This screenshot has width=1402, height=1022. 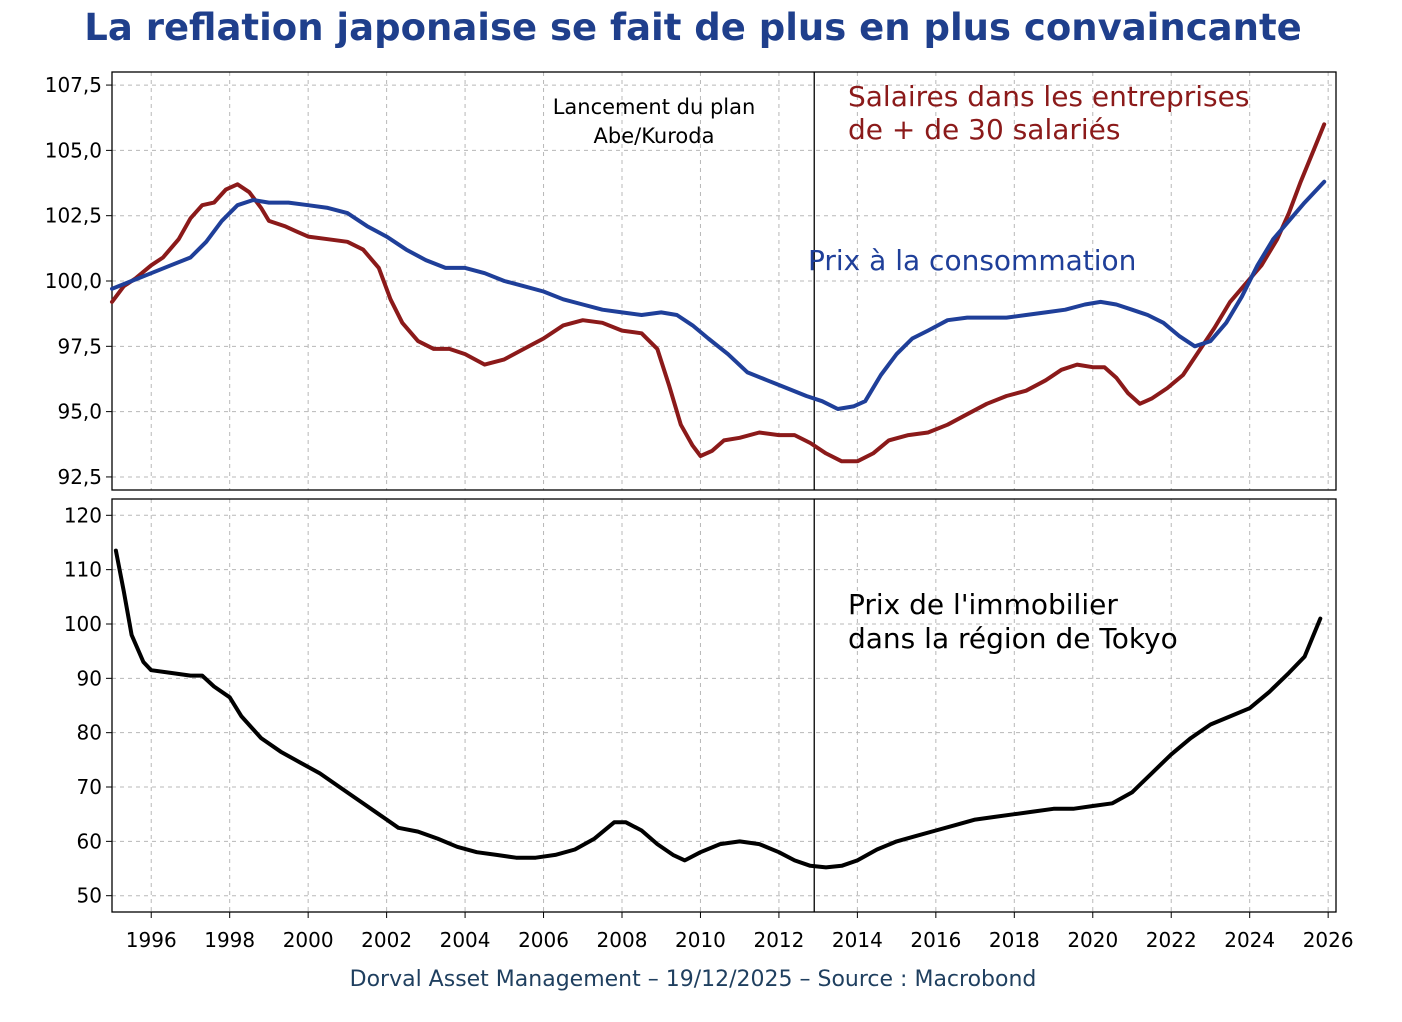 What do you see at coordinates (543, 940) in the screenshot?
I see `x-tick-label: 2006` at bounding box center [543, 940].